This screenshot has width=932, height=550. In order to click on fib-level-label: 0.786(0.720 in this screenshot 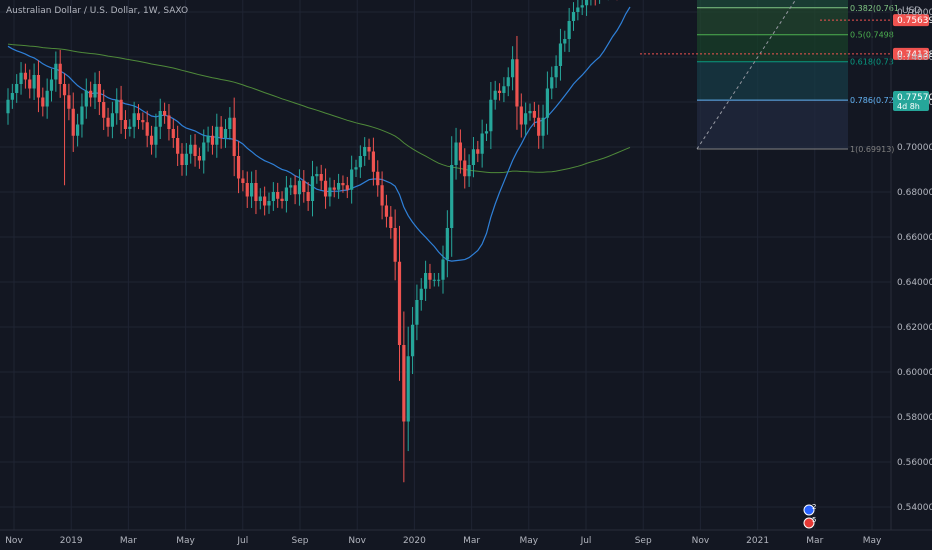, I will do `click(874, 100)`.